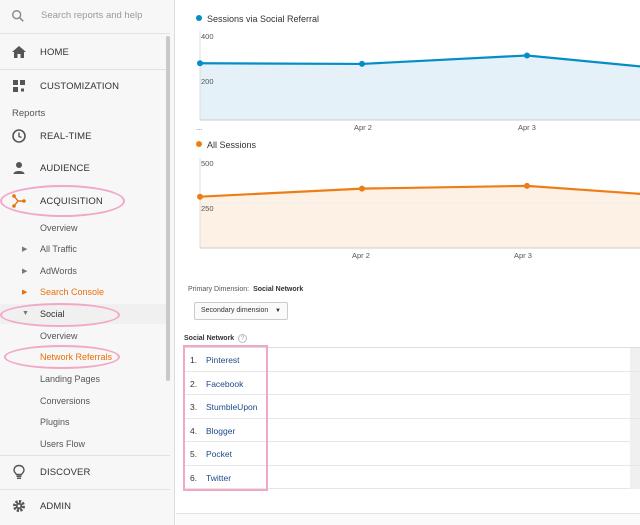  I want to click on table-header-social-network: Social Network?, so click(216, 338).